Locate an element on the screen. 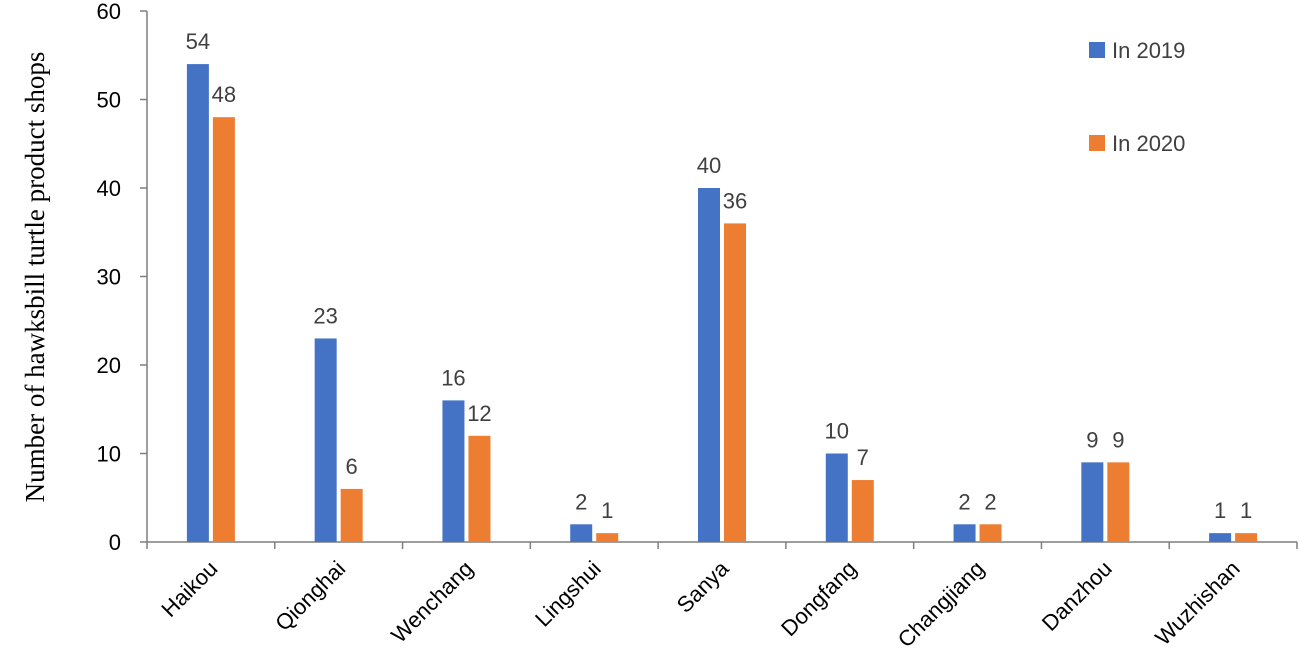 This screenshot has width=1299, height=668. legend-label: In 2020 is located at coordinates (1148, 143).